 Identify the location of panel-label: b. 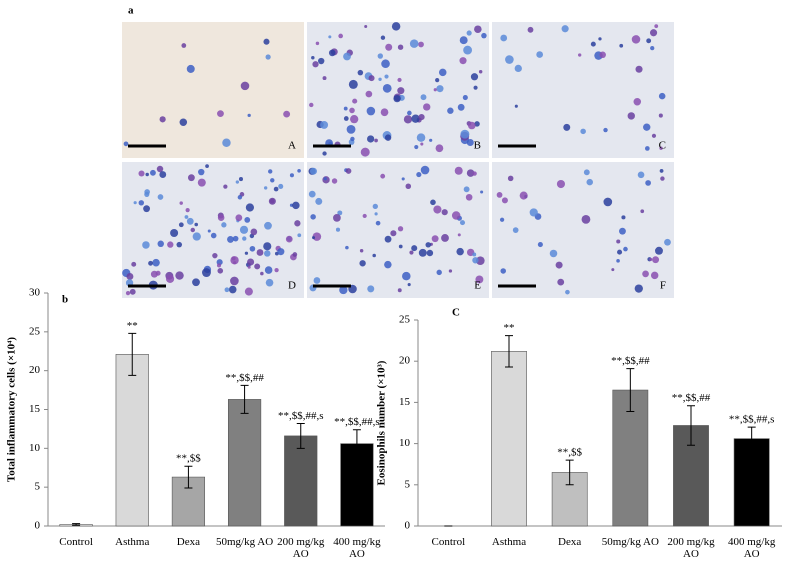
(65, 300).